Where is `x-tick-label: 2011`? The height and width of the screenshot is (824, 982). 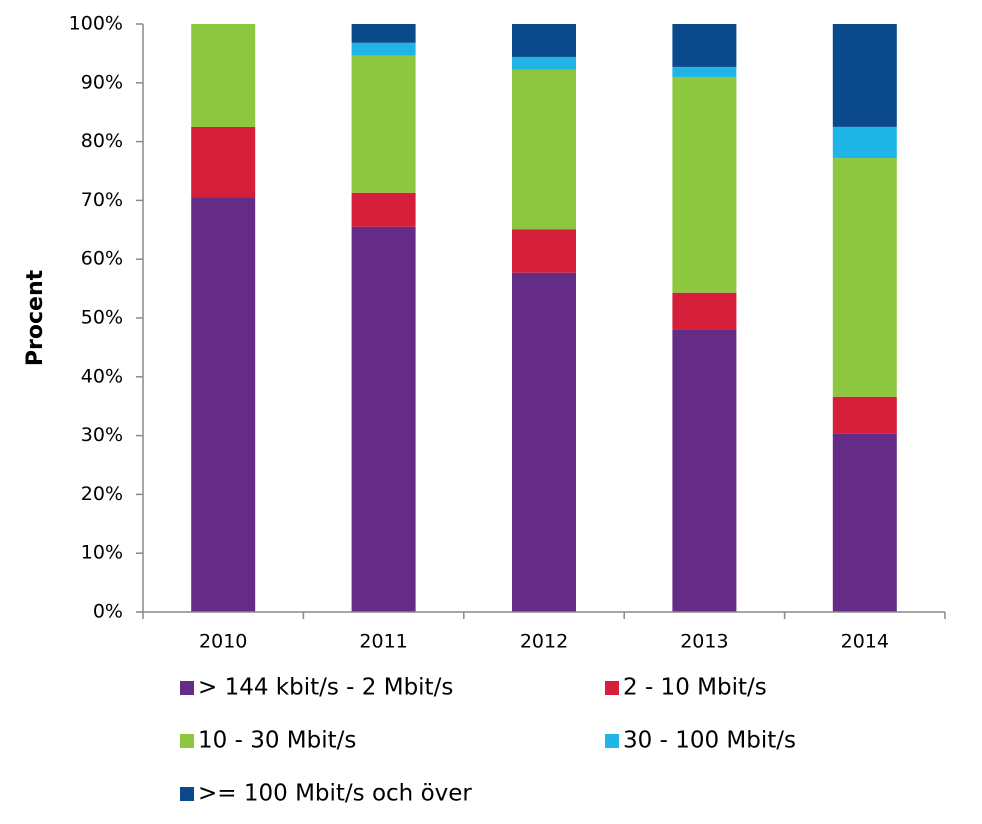
x-tick-label: 2011 is located at coordinates (383, 642).